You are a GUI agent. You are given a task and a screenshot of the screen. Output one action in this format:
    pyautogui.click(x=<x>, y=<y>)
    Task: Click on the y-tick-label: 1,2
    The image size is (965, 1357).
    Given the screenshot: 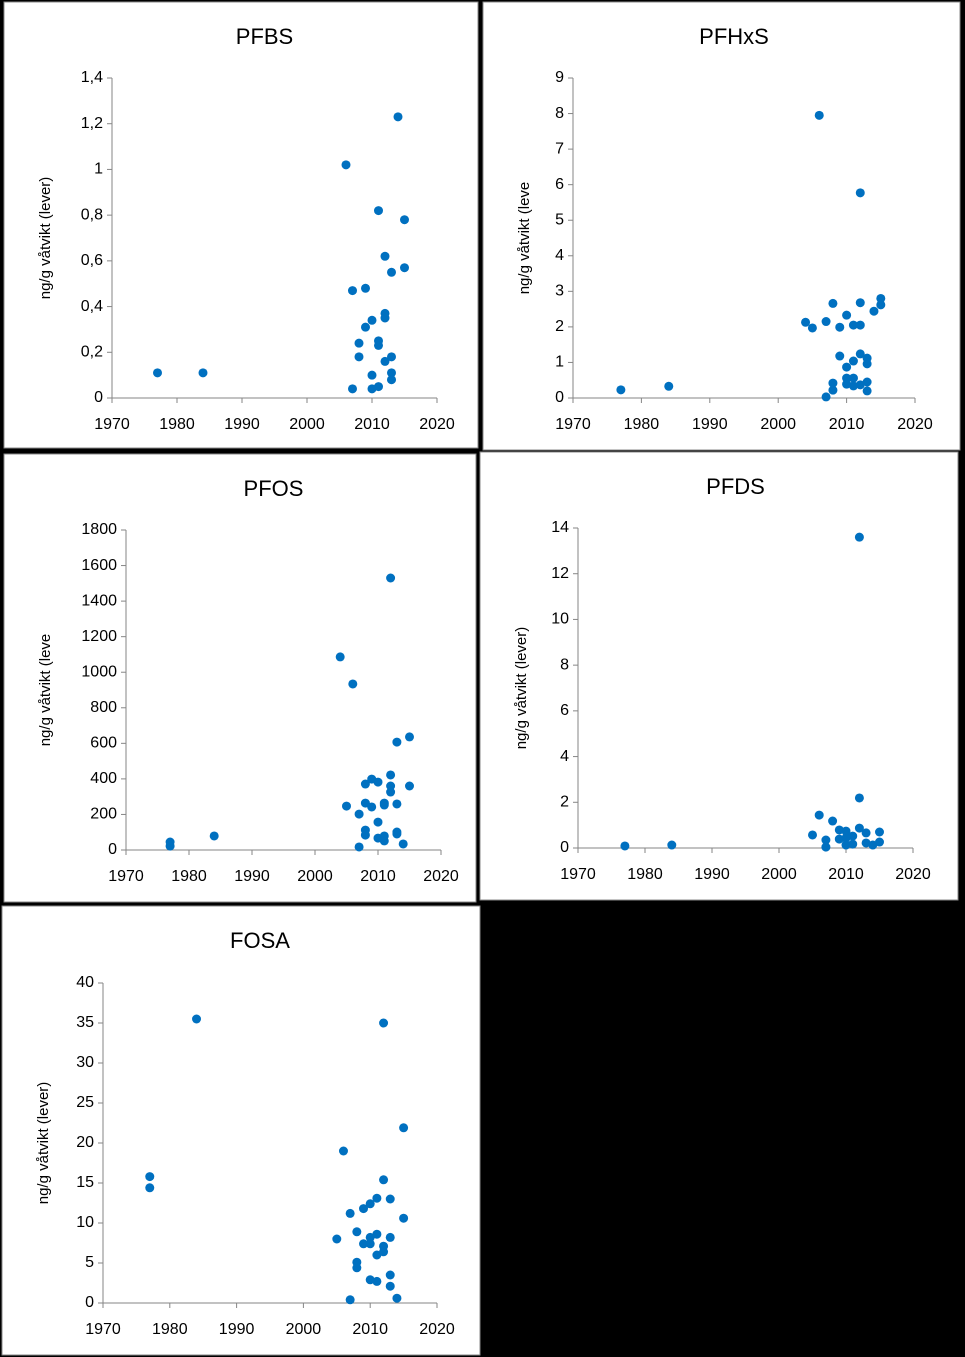 What is the action you would take?
    pyautogui.click(x=92, y=123)
    